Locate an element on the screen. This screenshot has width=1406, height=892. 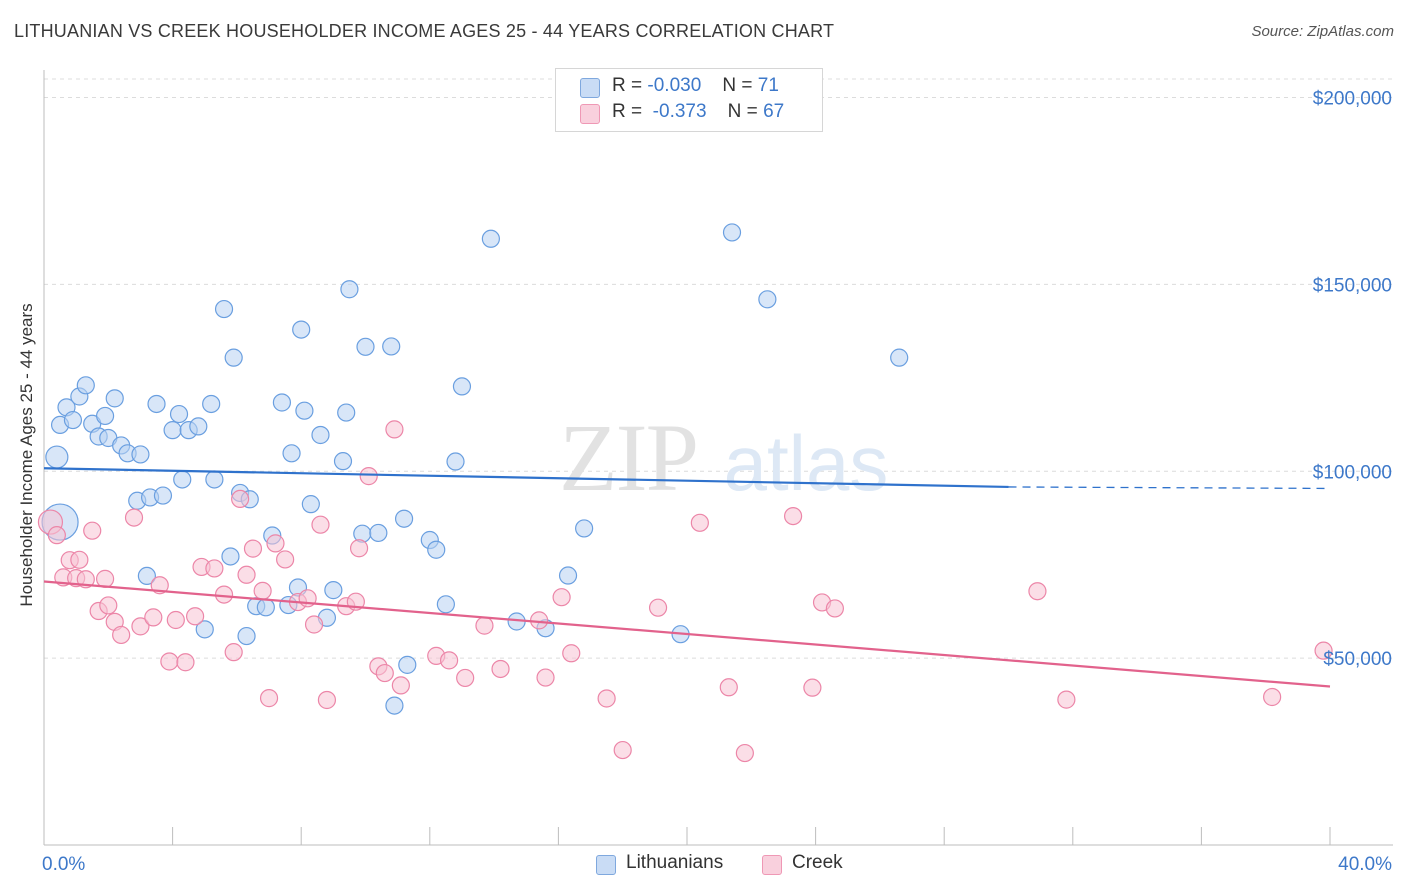
bottom-legend-label-creek: Creek is located at coordinates (817, 862).